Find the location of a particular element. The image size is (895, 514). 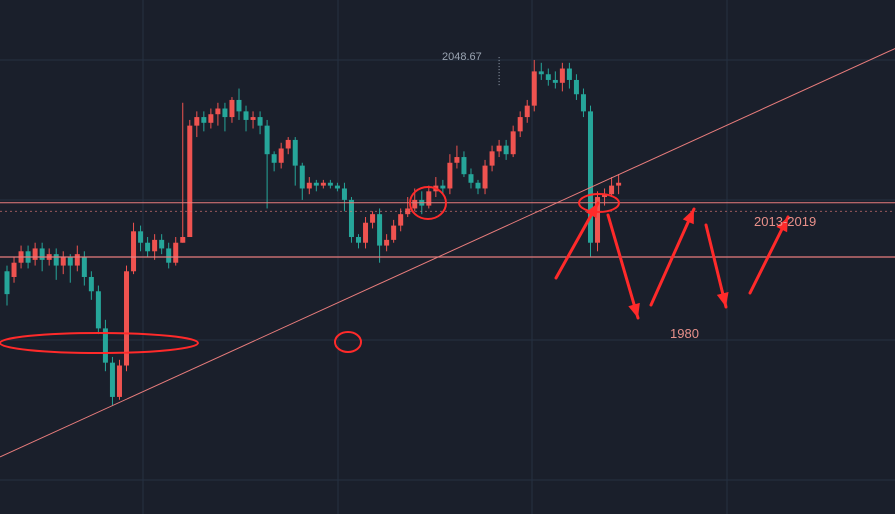

arrow-down-1-shaft is located at coordinates (623, 266).